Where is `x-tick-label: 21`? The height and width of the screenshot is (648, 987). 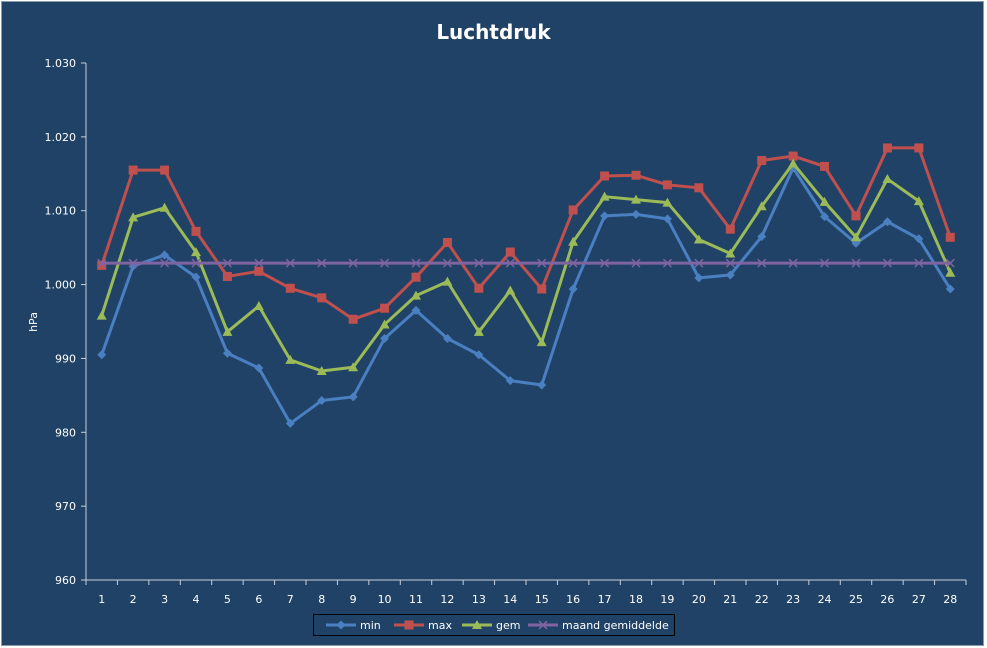 x-tick-label: 21 is located at coordinates (730, 599).